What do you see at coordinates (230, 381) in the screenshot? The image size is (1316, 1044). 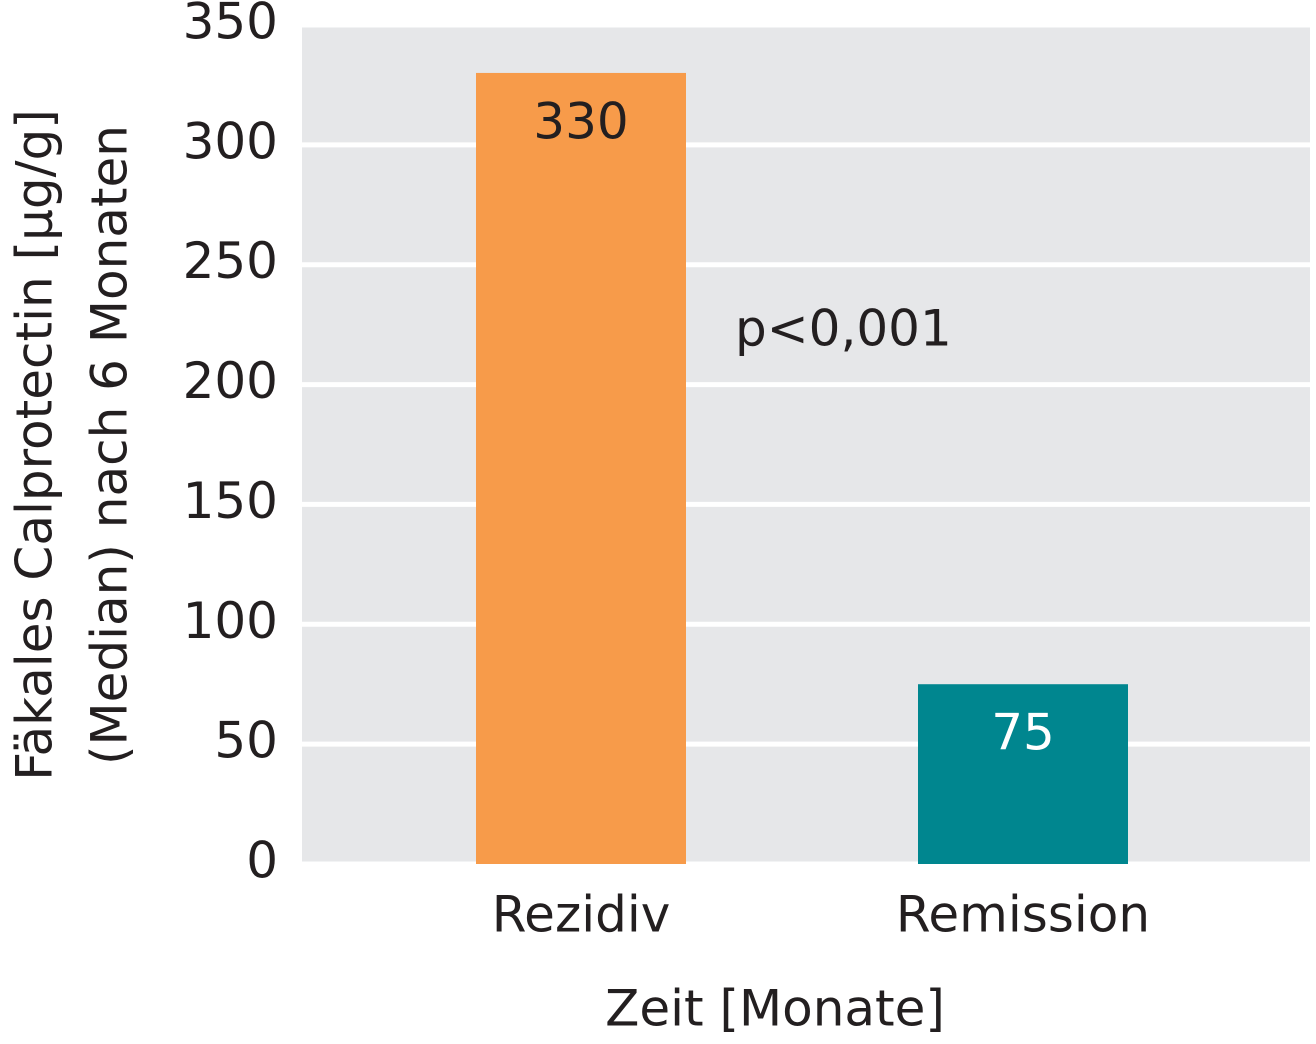 I see `y-tick-label: 200` at bounding box center [230, 381].